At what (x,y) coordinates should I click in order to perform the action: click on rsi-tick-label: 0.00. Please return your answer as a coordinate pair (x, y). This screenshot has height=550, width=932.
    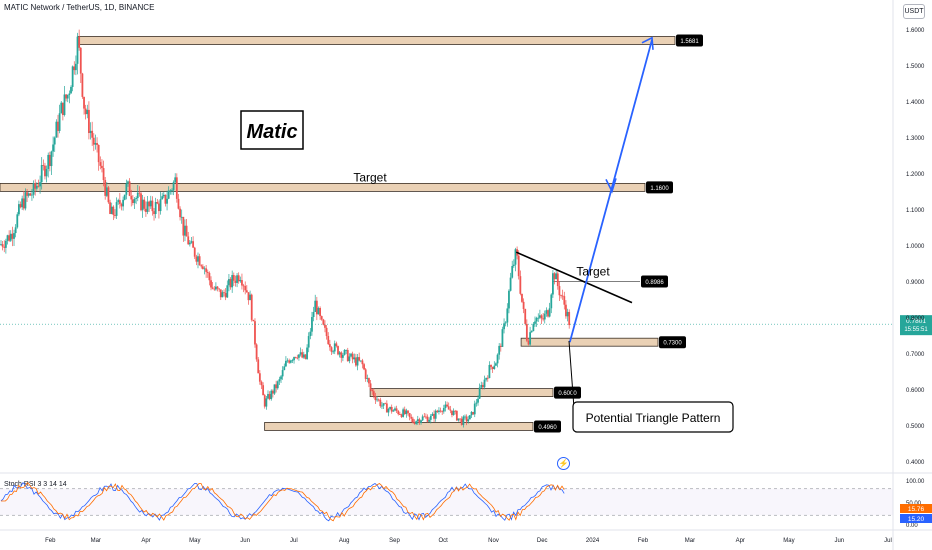
    Looking at the image, I should click on (912, 526).